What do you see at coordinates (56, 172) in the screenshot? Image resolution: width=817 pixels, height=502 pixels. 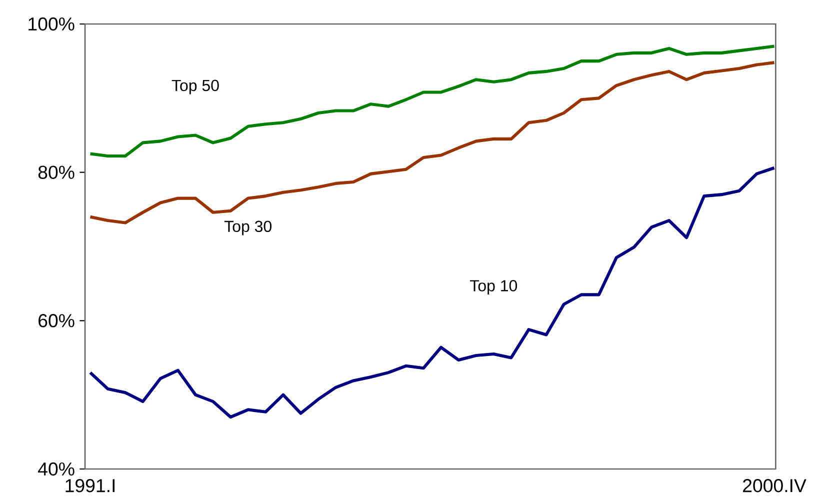 I see `y-tick-label: 80%` at bounding box center [56, 172].